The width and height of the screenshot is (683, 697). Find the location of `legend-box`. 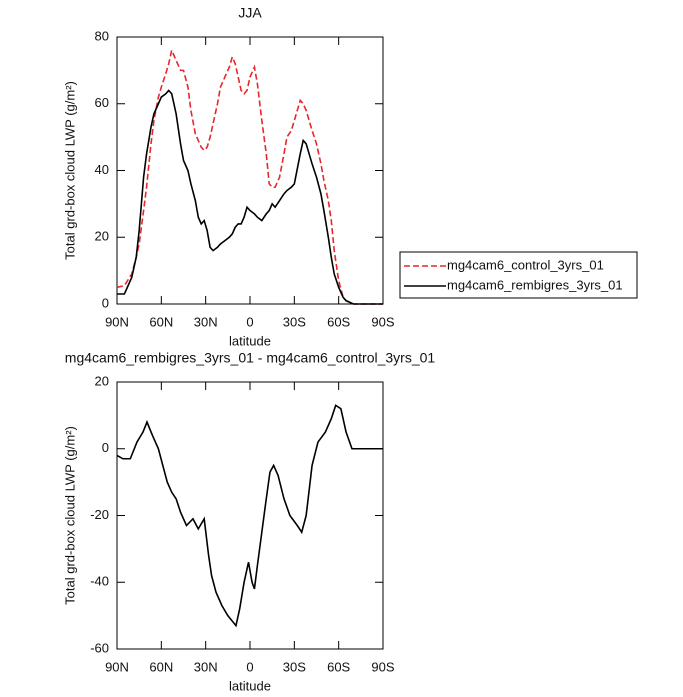

legend-box is located at coordinates (518, 275).